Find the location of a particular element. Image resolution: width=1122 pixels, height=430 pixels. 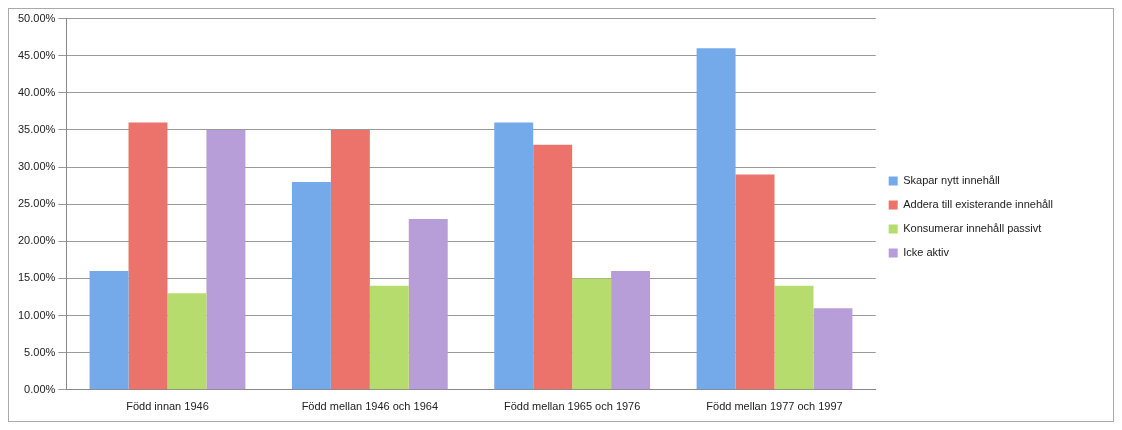

y-tick-label: 50.00% is located at coordinates (37, 17).